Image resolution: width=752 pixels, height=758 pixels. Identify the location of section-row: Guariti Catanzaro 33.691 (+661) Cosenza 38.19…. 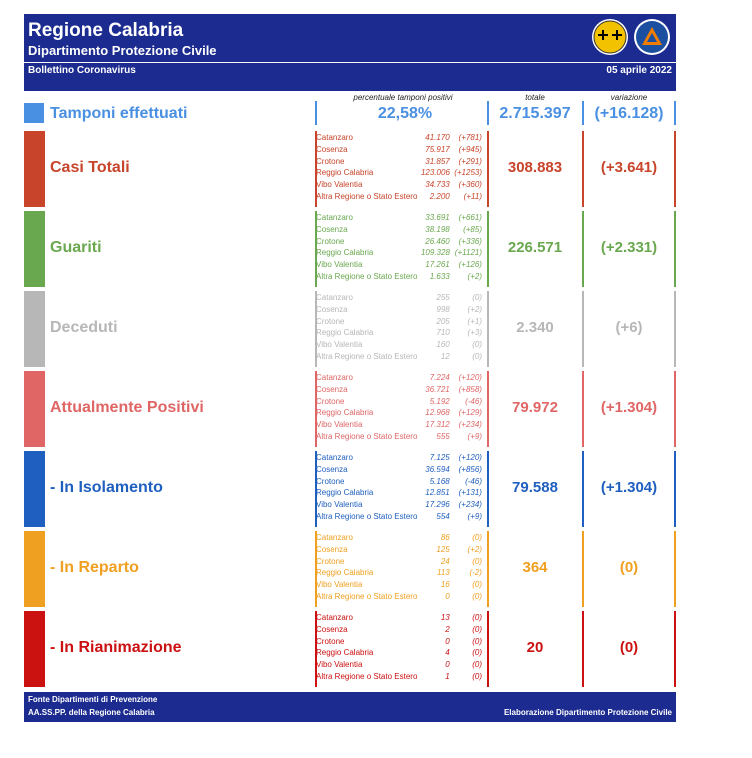
(350, 249).